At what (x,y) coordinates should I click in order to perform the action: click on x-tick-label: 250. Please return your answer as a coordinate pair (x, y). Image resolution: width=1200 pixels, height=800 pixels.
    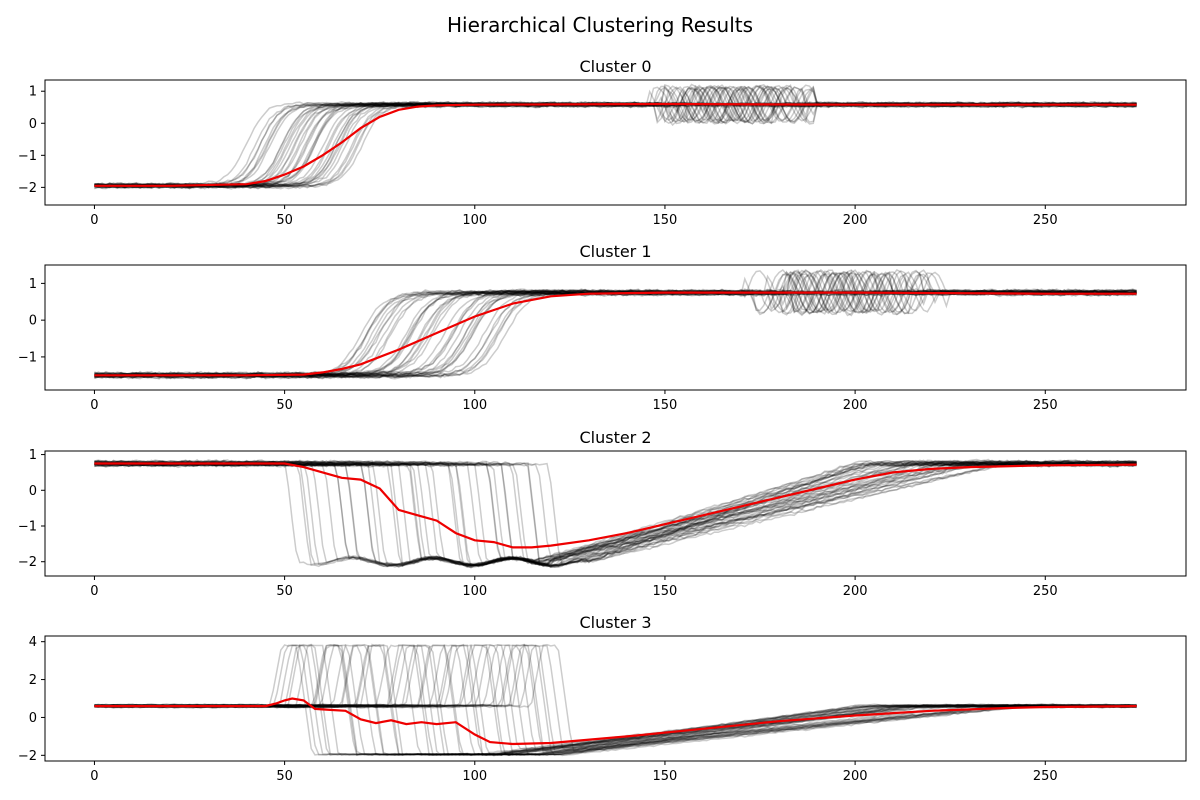
    Looking at the image, I should click on (1045, 591).